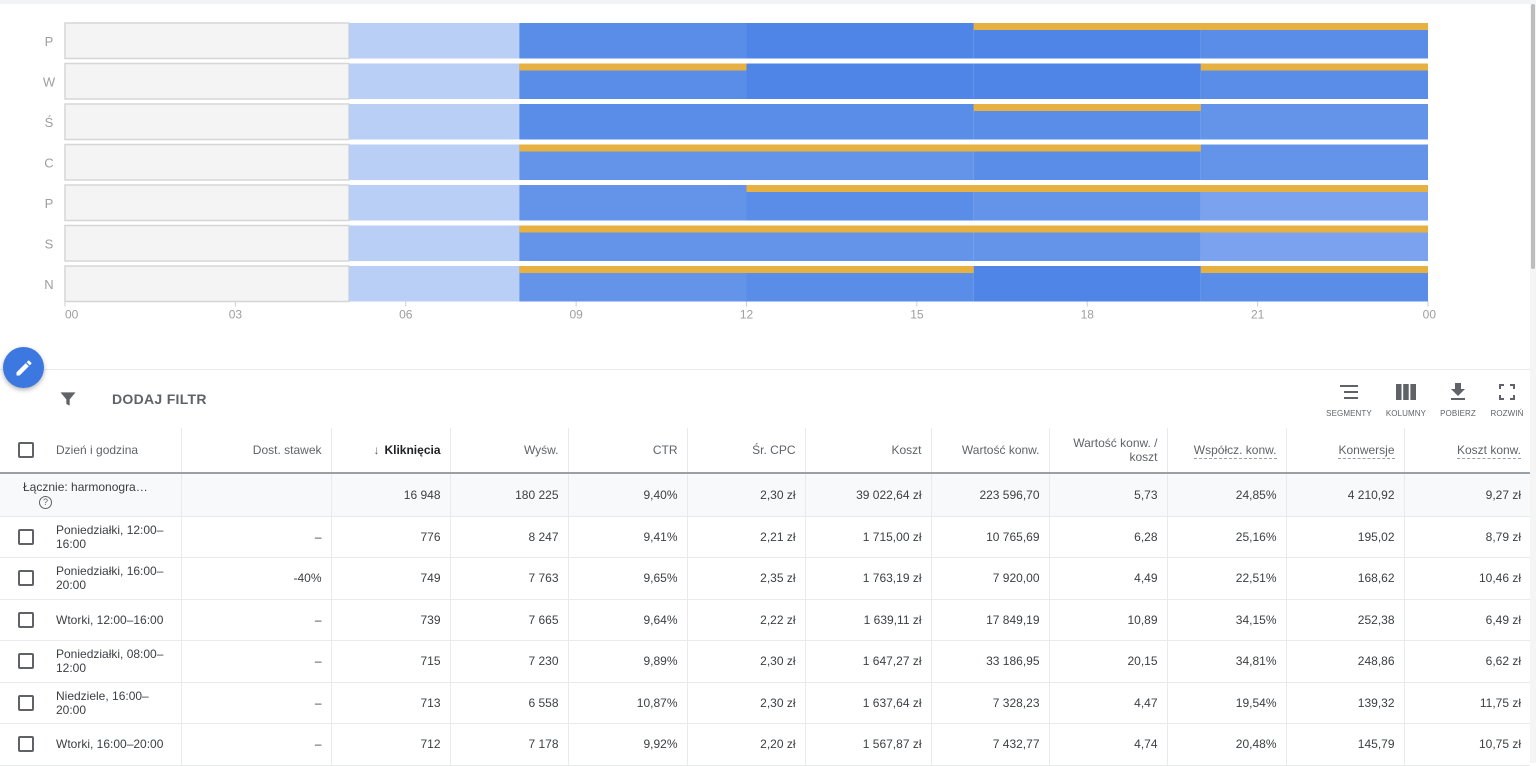 The width and height of the screenshot is (1536, 766). What do you see at coordinates (509, 451) in the screenshot?
I see `column-header-impressions: Wyśw.` at bounding box center [509, 451].